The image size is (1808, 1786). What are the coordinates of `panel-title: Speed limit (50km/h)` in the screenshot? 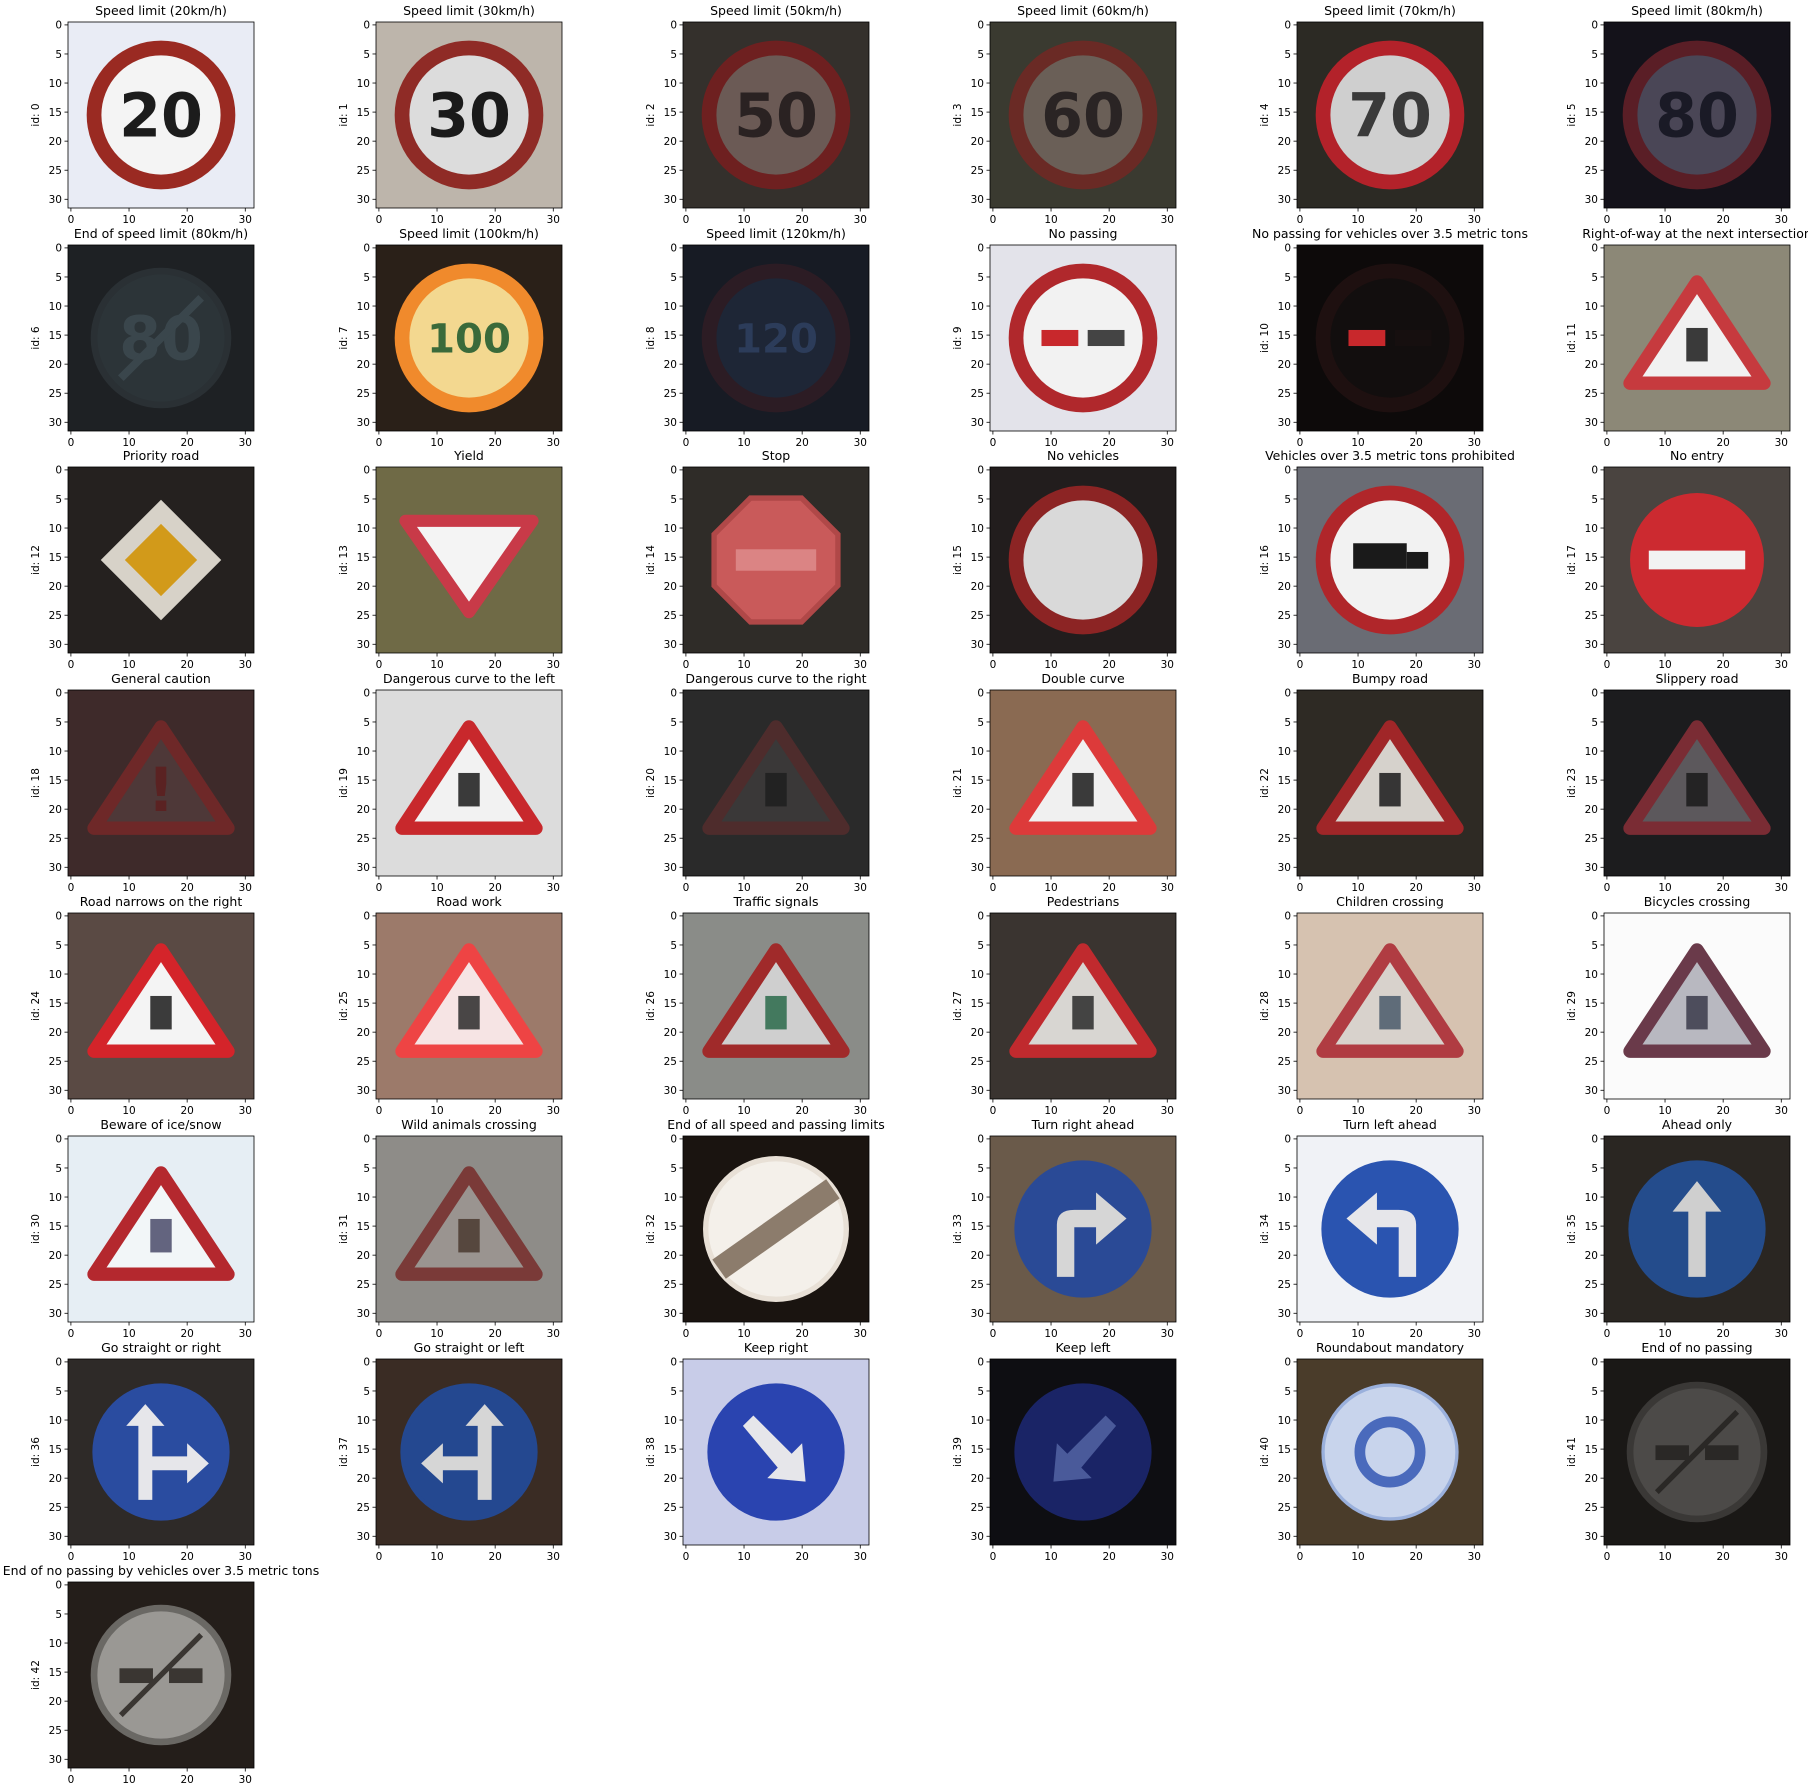 It's located at (776, 10).